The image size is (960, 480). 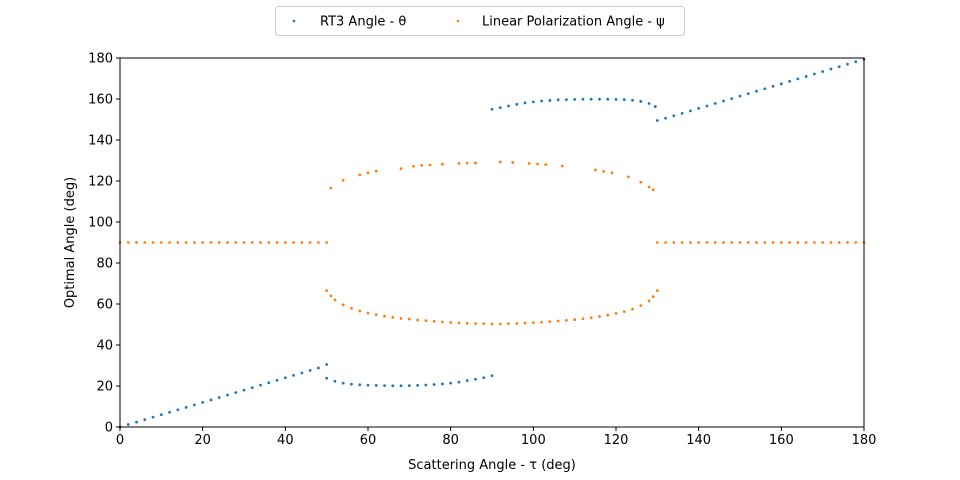 What do you see at coordinates (698, 440) in the screenshot?
I see `x-tick-label: 140` at bounding box center [698, 440].